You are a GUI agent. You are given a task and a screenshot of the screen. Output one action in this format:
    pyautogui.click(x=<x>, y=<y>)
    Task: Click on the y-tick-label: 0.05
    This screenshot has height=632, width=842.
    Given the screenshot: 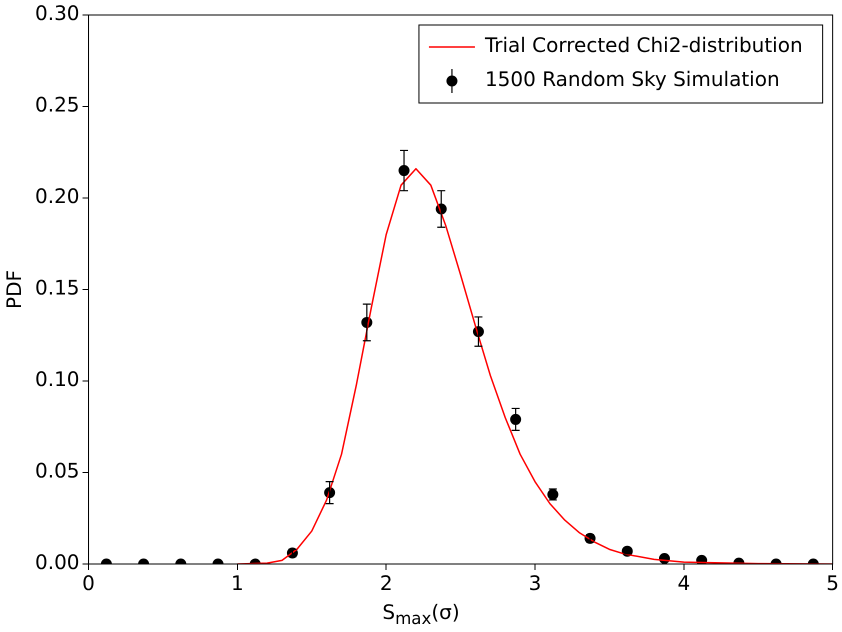 What is the action you would take?
    pyautogui.click(x=57, y=470)
    